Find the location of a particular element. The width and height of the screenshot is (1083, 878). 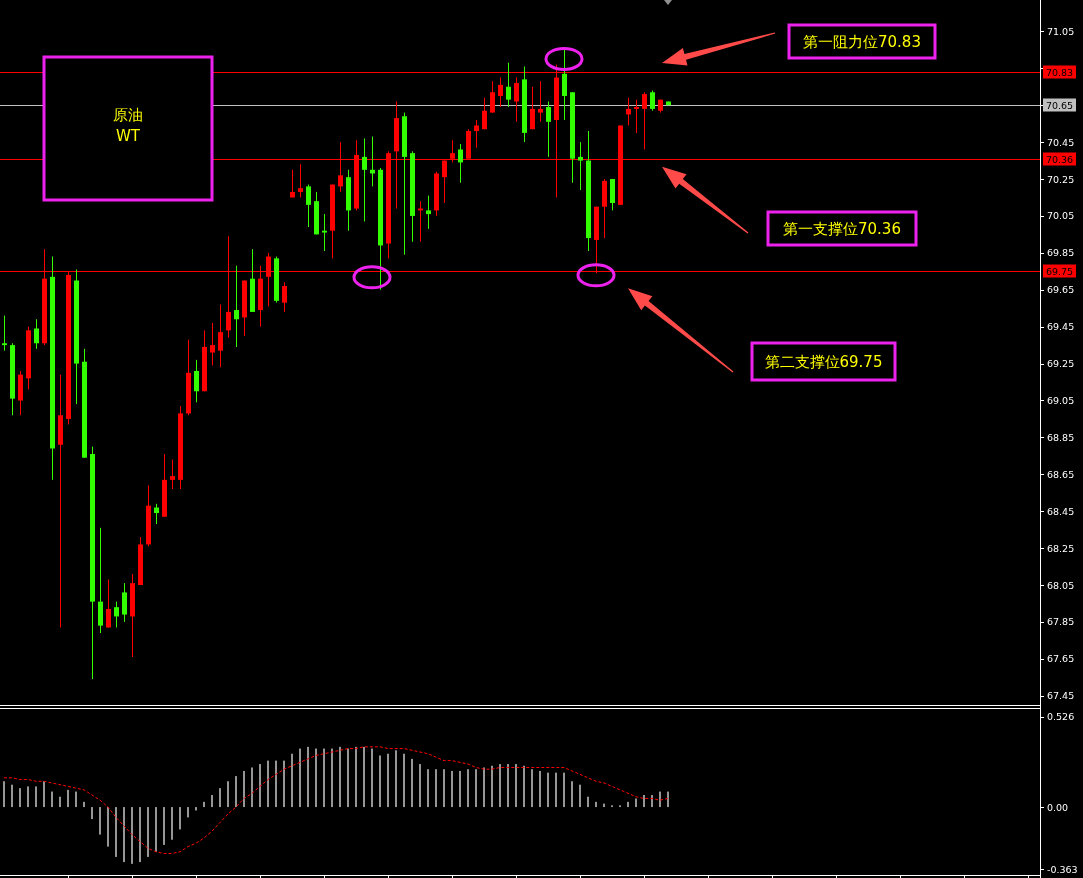

tick-label: 68.05 is located at coordinates (1061, 585).